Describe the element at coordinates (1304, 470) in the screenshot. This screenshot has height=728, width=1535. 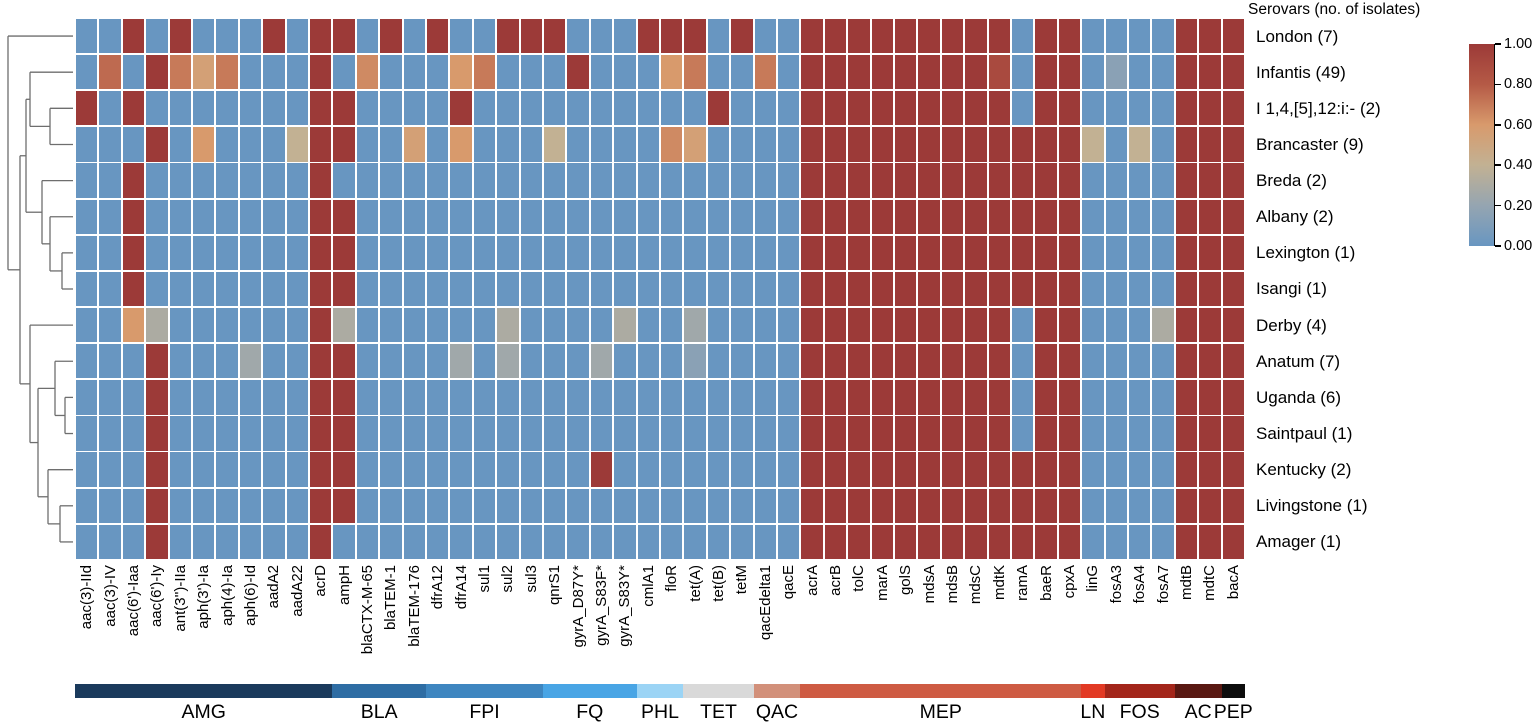
I see `row-label: Kentucky (2)` at that location.